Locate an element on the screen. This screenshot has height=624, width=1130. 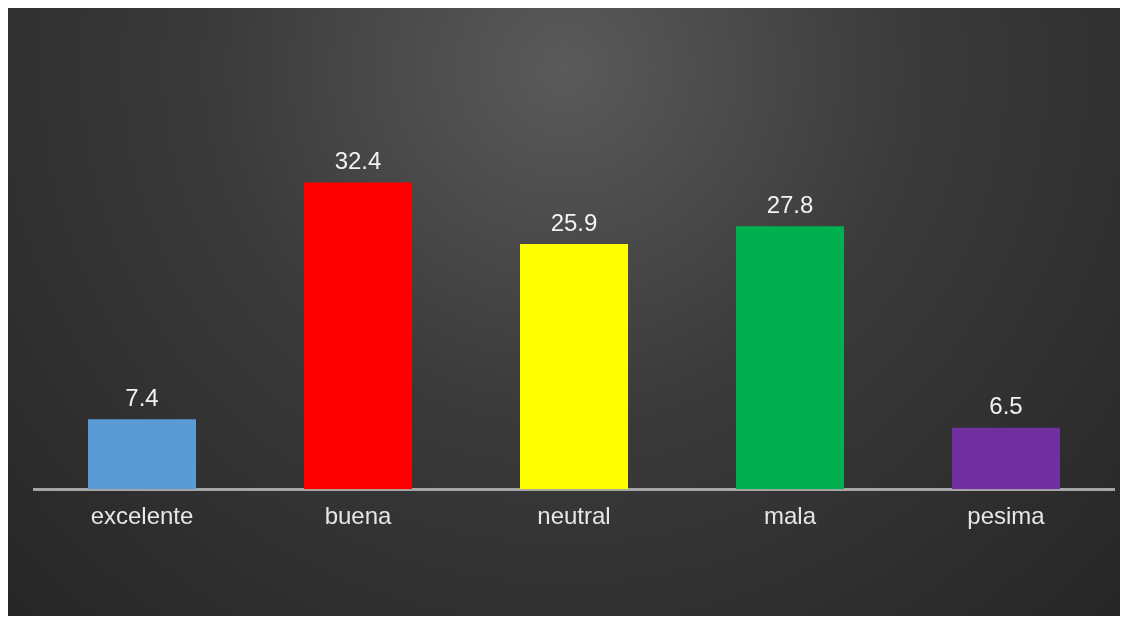
data-label: 27.8 is located at coordinates (790, 204).